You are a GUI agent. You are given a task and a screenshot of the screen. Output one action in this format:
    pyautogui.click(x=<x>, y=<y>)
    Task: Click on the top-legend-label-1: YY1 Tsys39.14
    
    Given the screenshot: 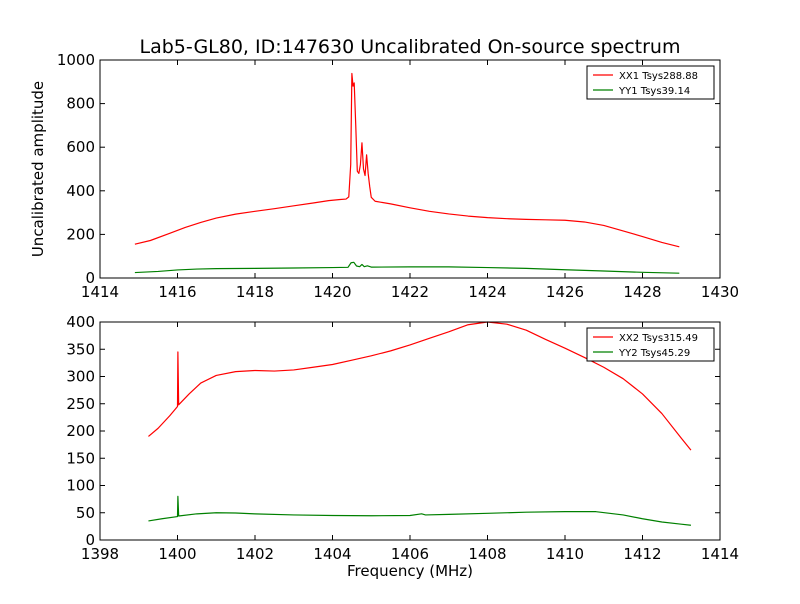 What is the action you would take?
    pyautogui.click(x=654, y=91)
    